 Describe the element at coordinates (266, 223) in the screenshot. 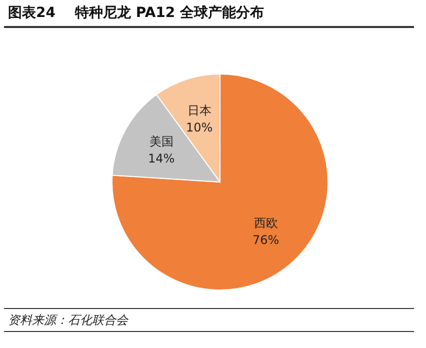

I see `slice-label: 西欧` at that location.